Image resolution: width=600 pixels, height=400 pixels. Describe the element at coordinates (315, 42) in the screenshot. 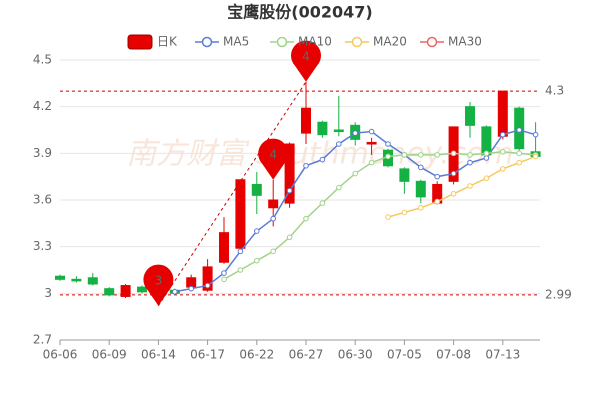

I see `legend-label: MA10` at that location.